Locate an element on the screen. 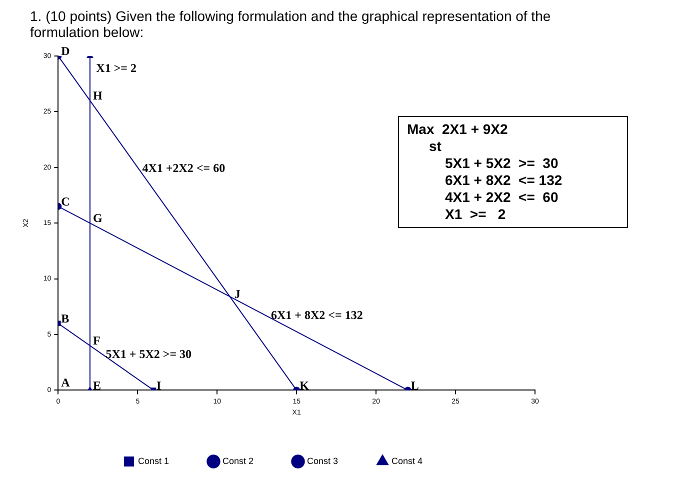 The image size is (693, 482). annotation: Max 2X1 + 9X2 is located at coordinates (458, 129).